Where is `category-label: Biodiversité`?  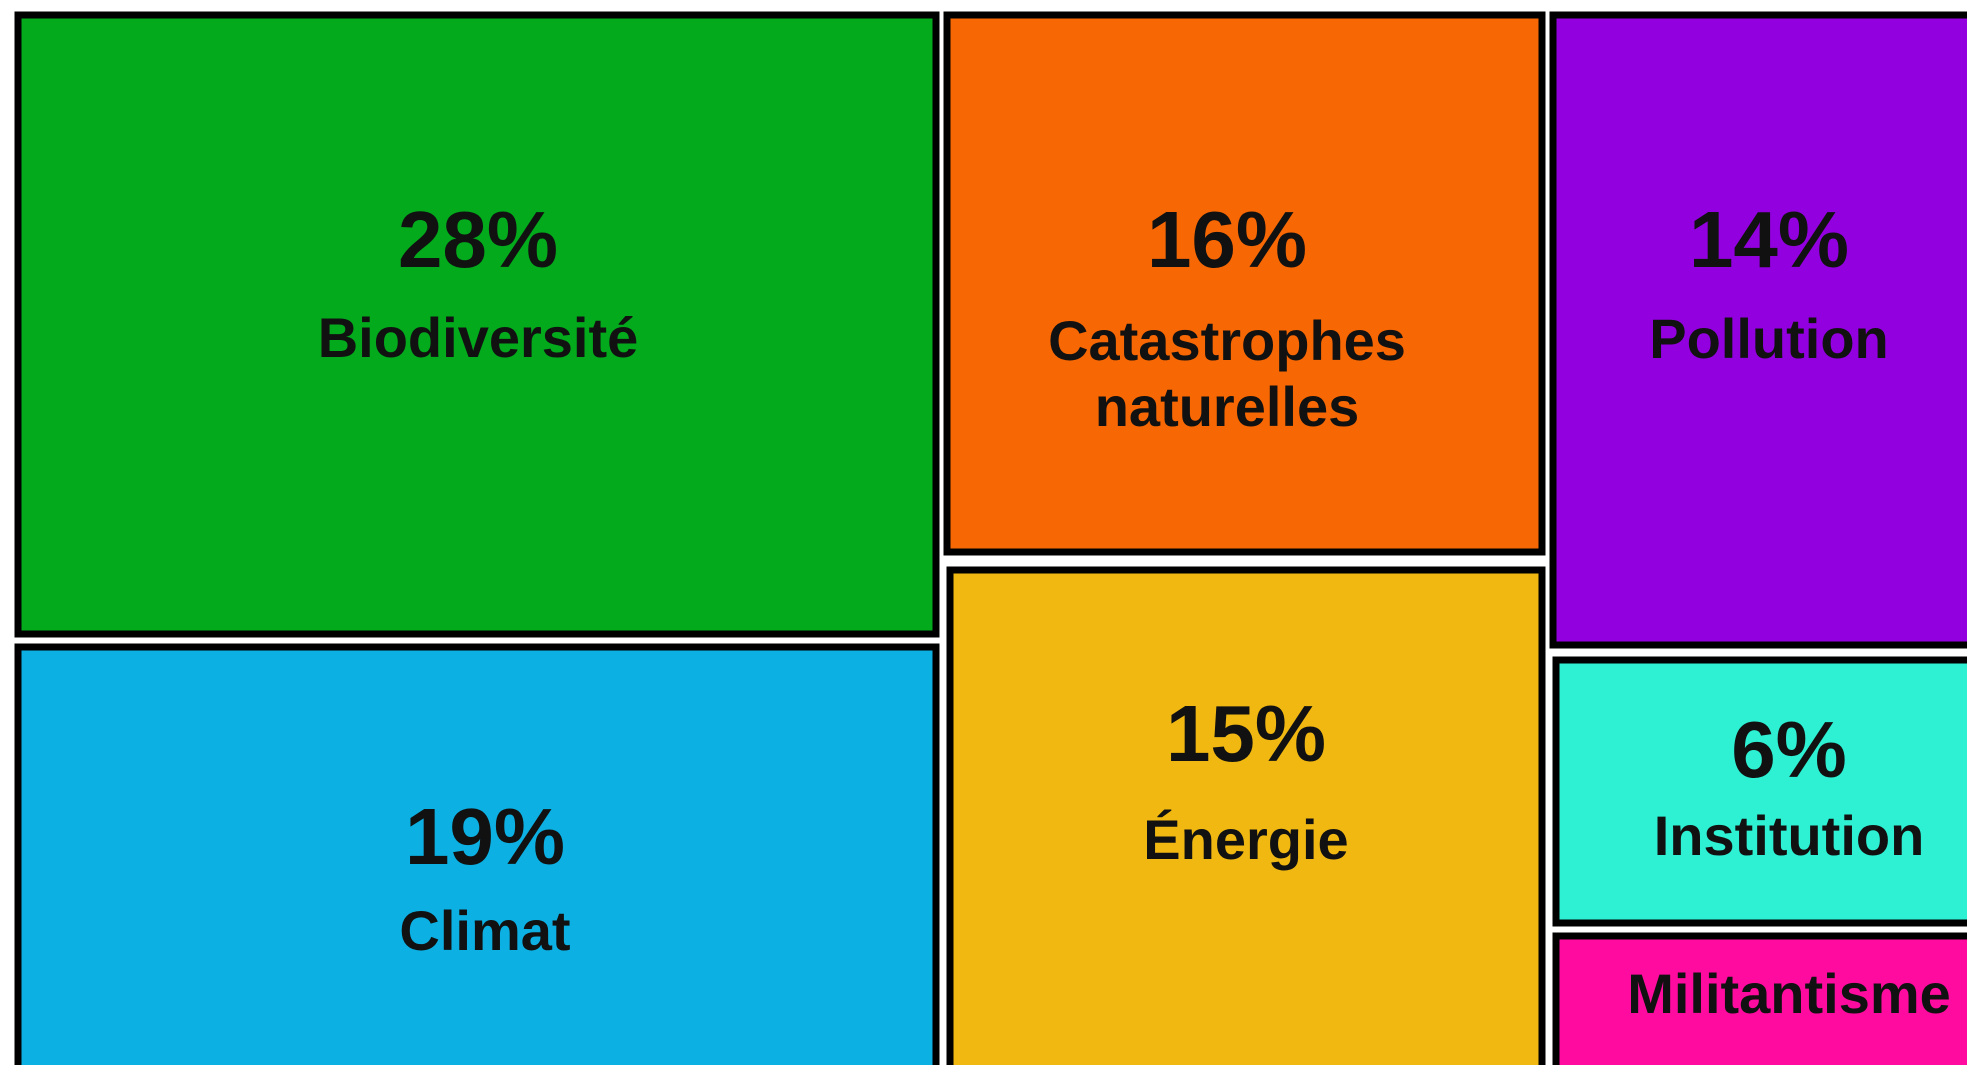
category-label: Biodiversité is located at coordinates (478, 337).